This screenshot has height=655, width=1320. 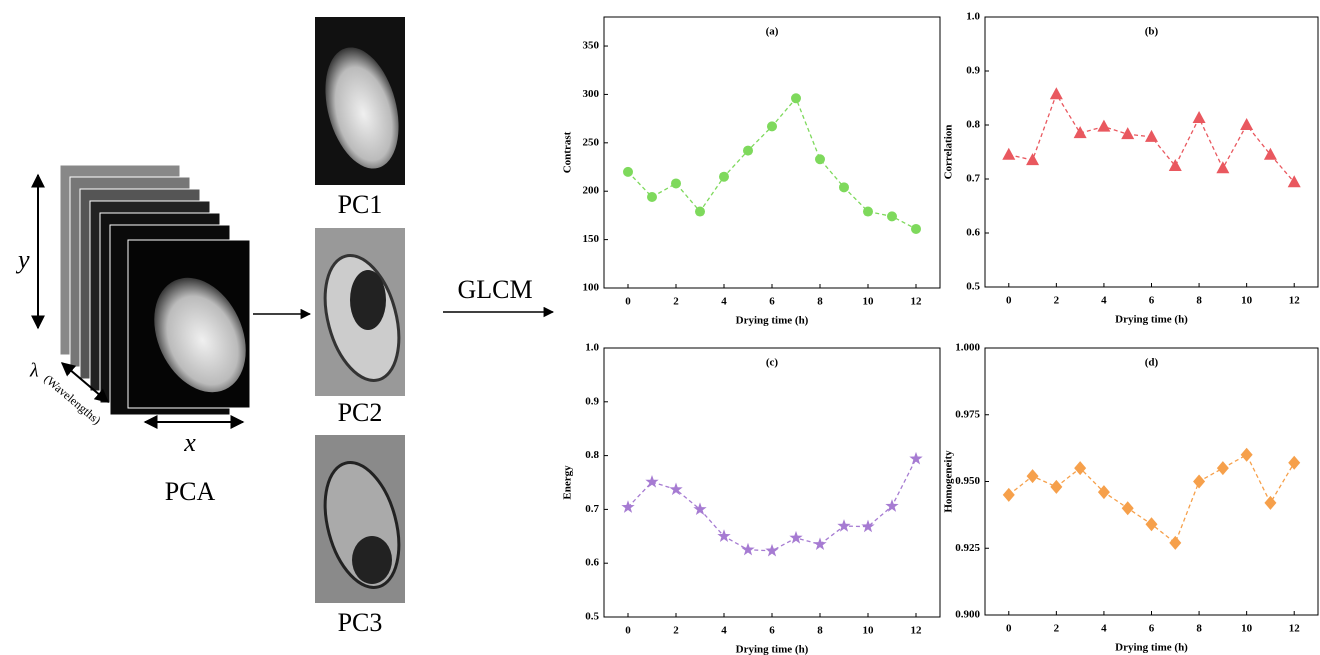 What do you see at coordinates (1152, 363) in the screenshot?
I see `chart-title: (d)` at bounding box center [1152, 363].